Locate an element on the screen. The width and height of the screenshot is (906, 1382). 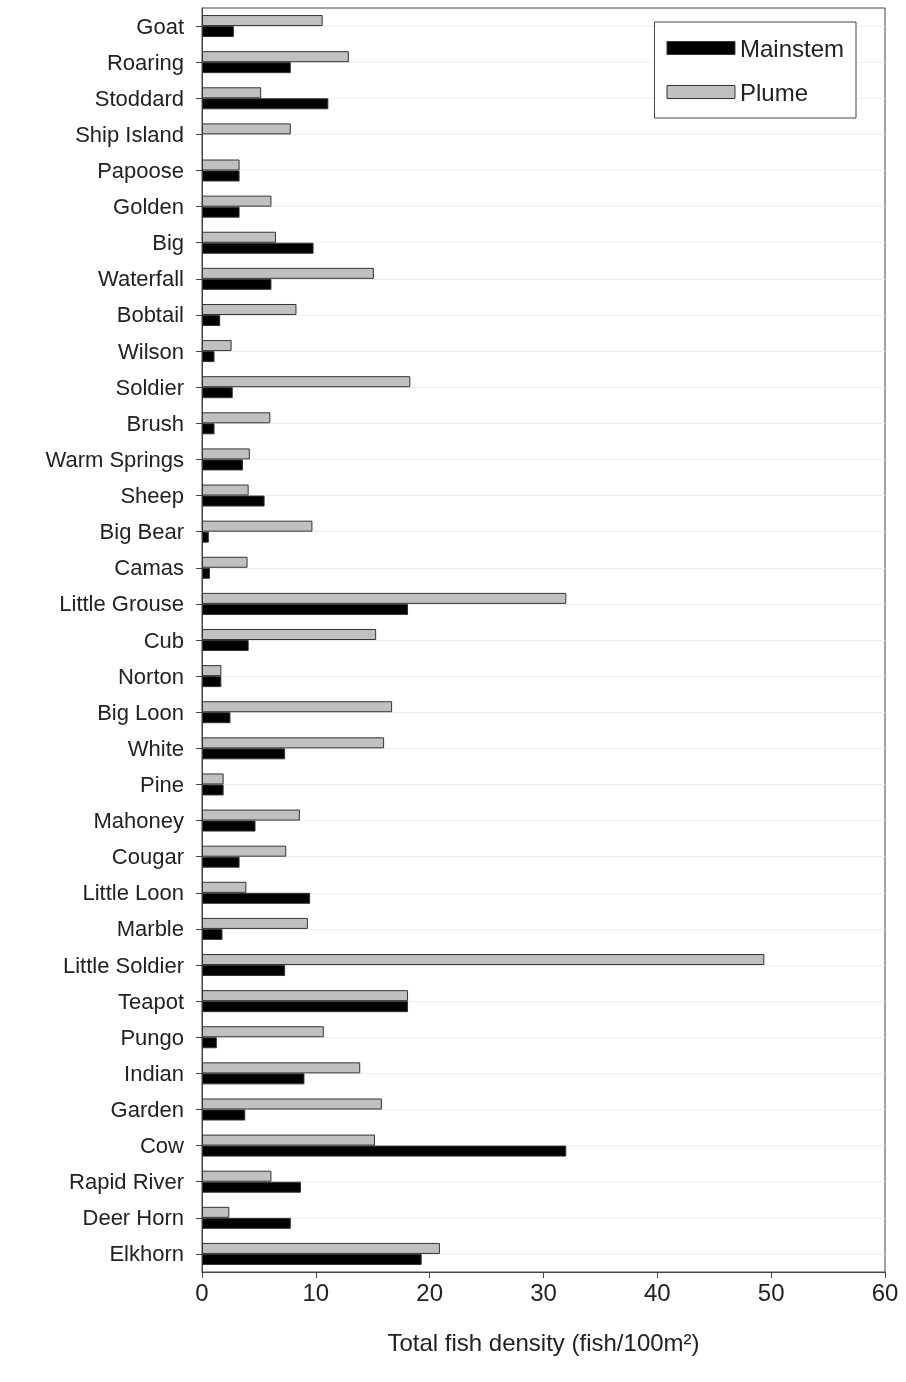
x-tick-label: 20 is located at coordinates (430, 1292).